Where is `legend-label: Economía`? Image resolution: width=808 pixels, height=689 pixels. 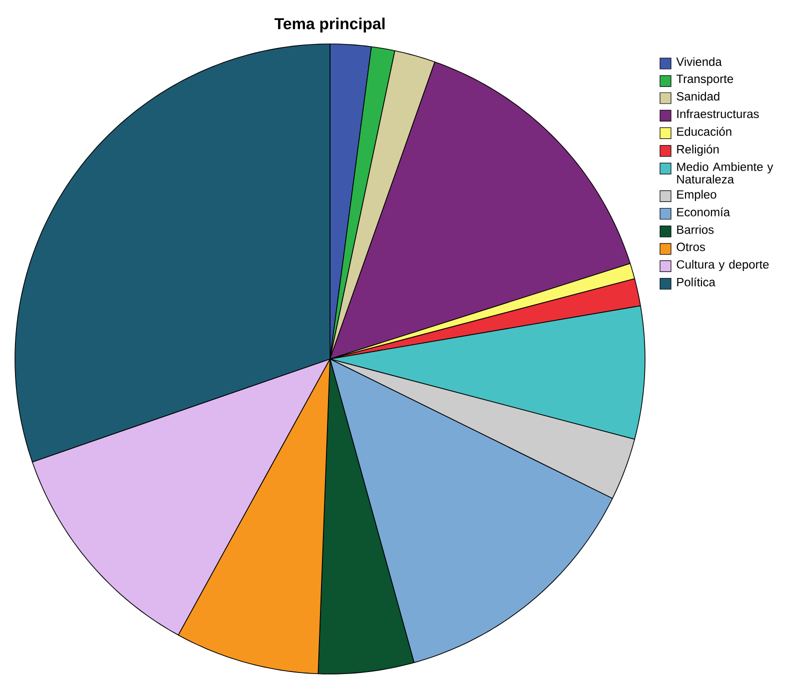 legend-label: Economía is located at coordinates (703, 211).